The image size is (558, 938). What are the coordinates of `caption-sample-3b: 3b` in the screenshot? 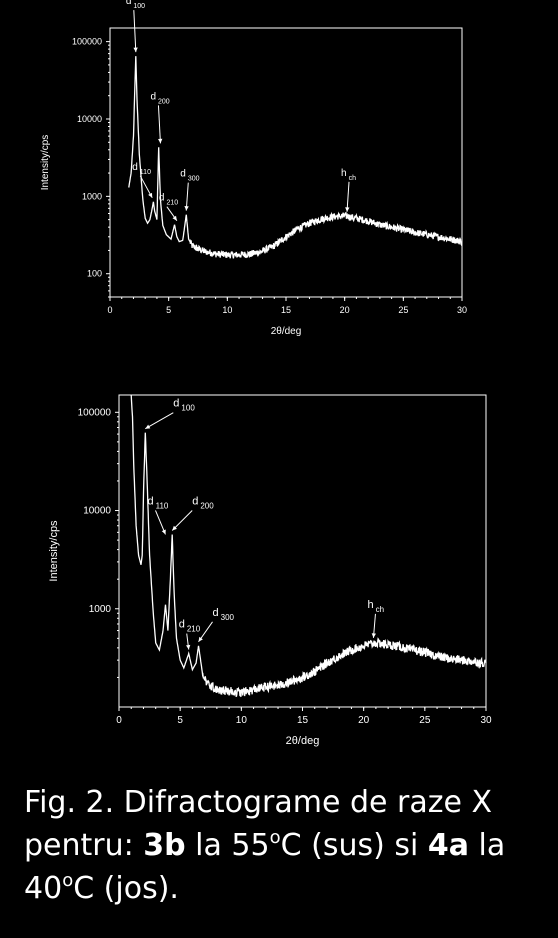 It's located at (164, 845).